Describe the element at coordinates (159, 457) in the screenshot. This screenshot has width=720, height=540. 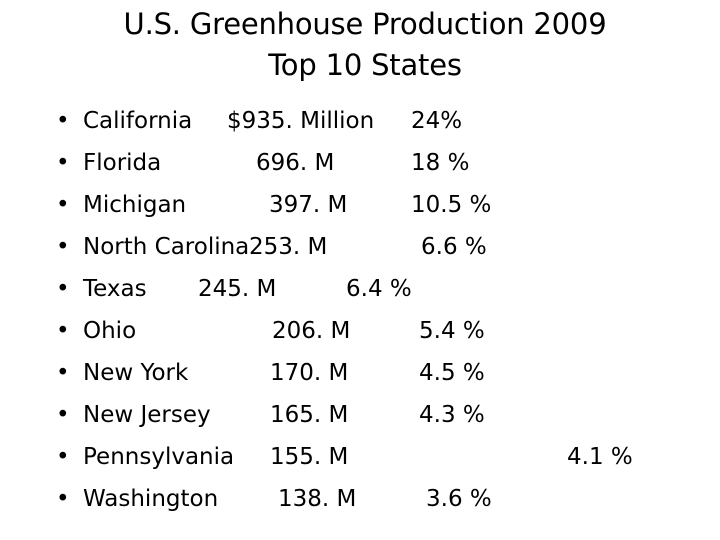
I see `state-name: Pennsylvania` at that location.